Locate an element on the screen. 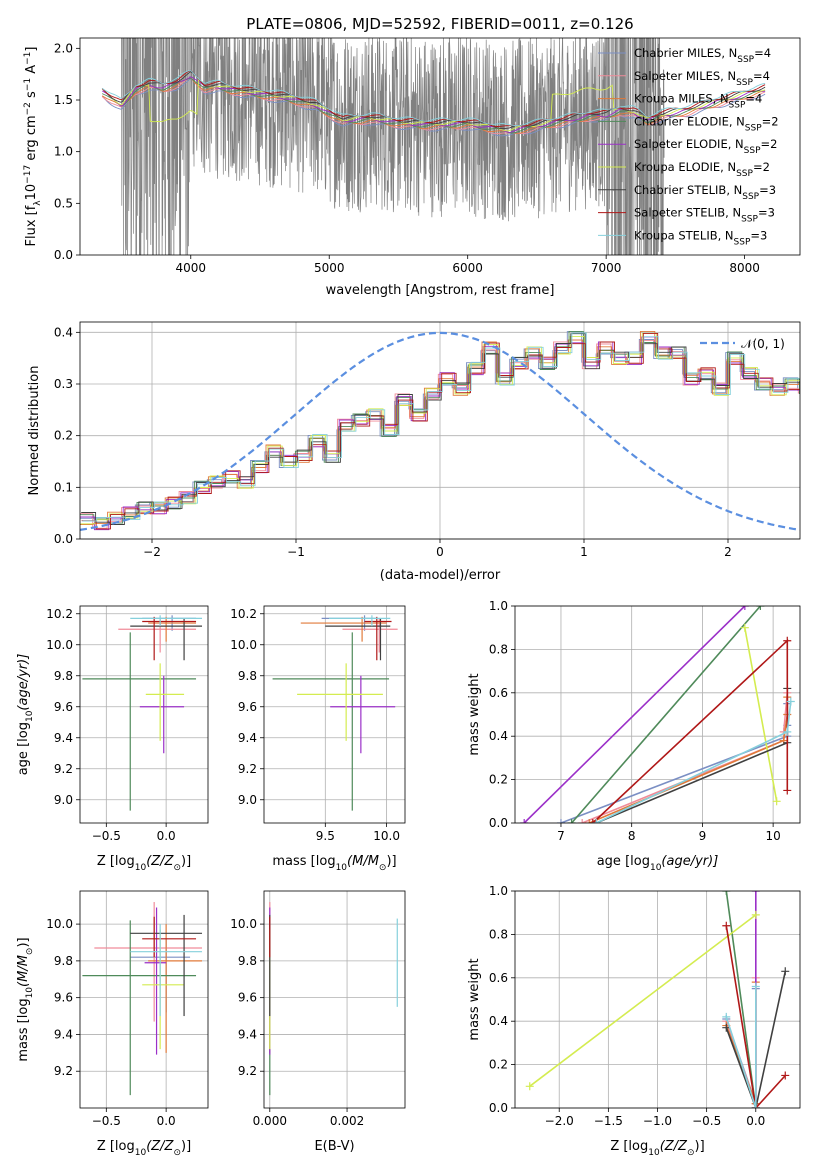 The height and width of the screenshot is (1170, 819). histogram-chabrier-elodie is located at coordinates (440, 427).